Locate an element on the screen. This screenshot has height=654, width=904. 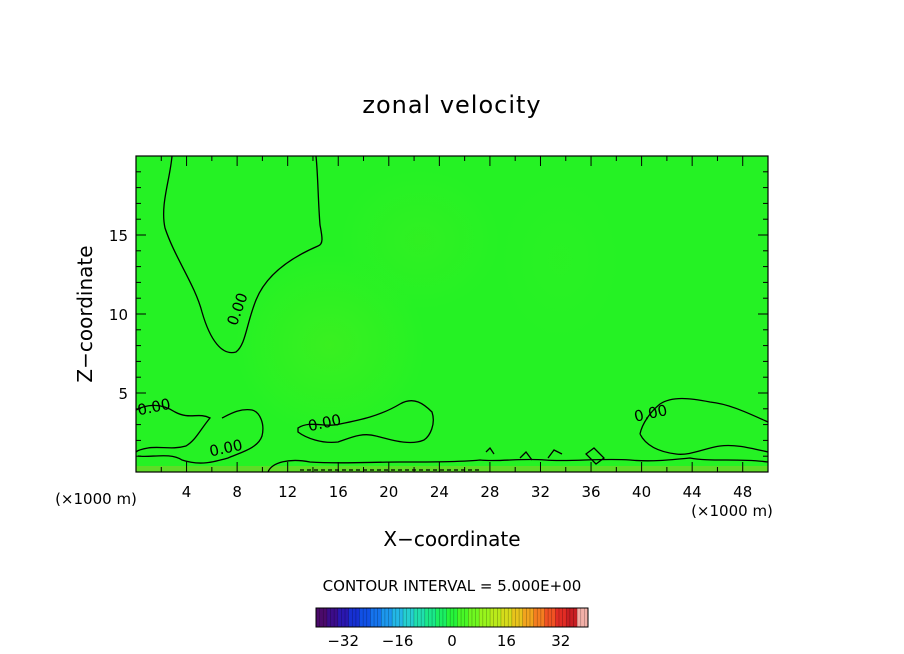
contour-mid-left is located at coordinates (200, 436).